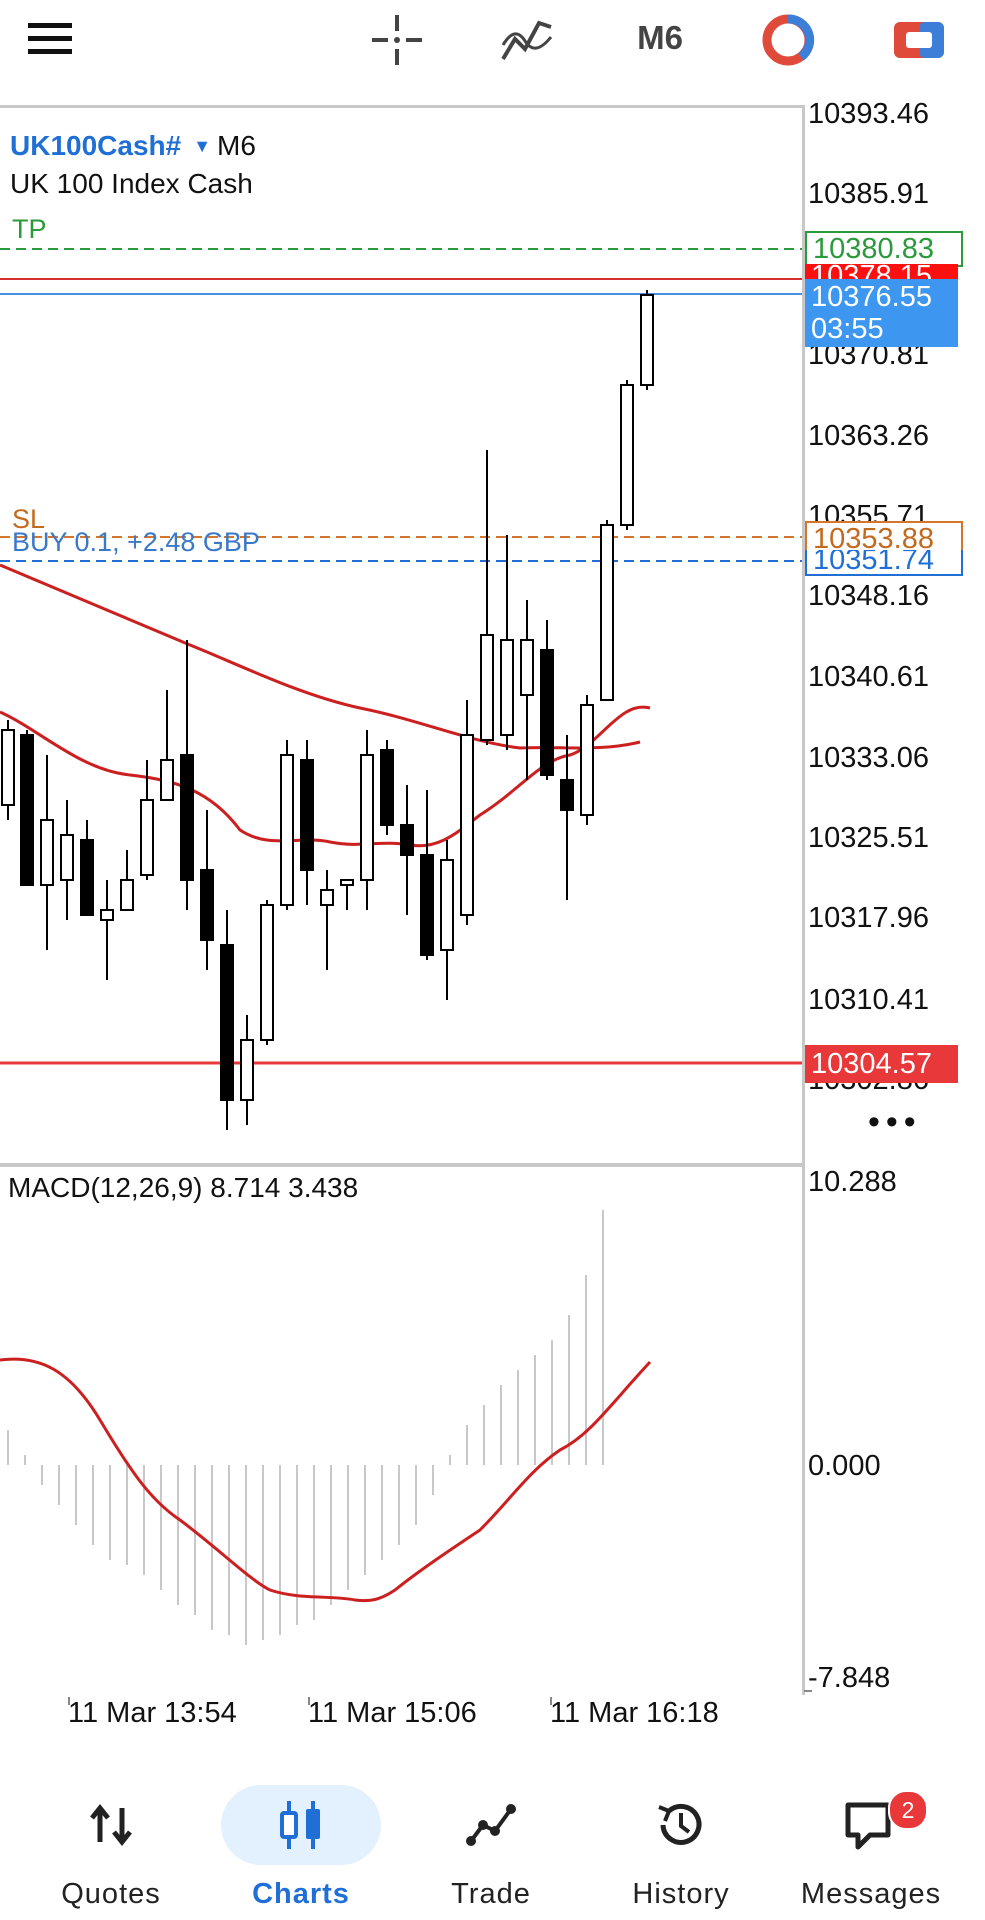 The width and height of the screenshot is (985, 1920). Describe the element at coordinates (397, 40) in the screenshot. I see `crosshair-icon` at that location.